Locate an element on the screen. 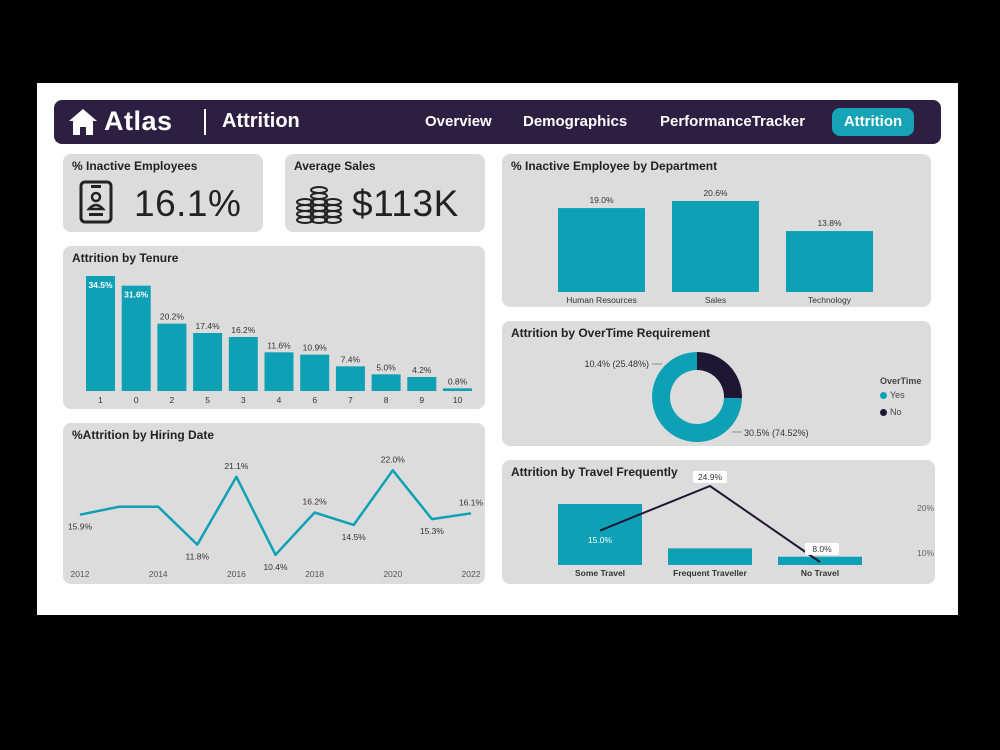  tick-label: 2014 is located at coordinates (158, 574).